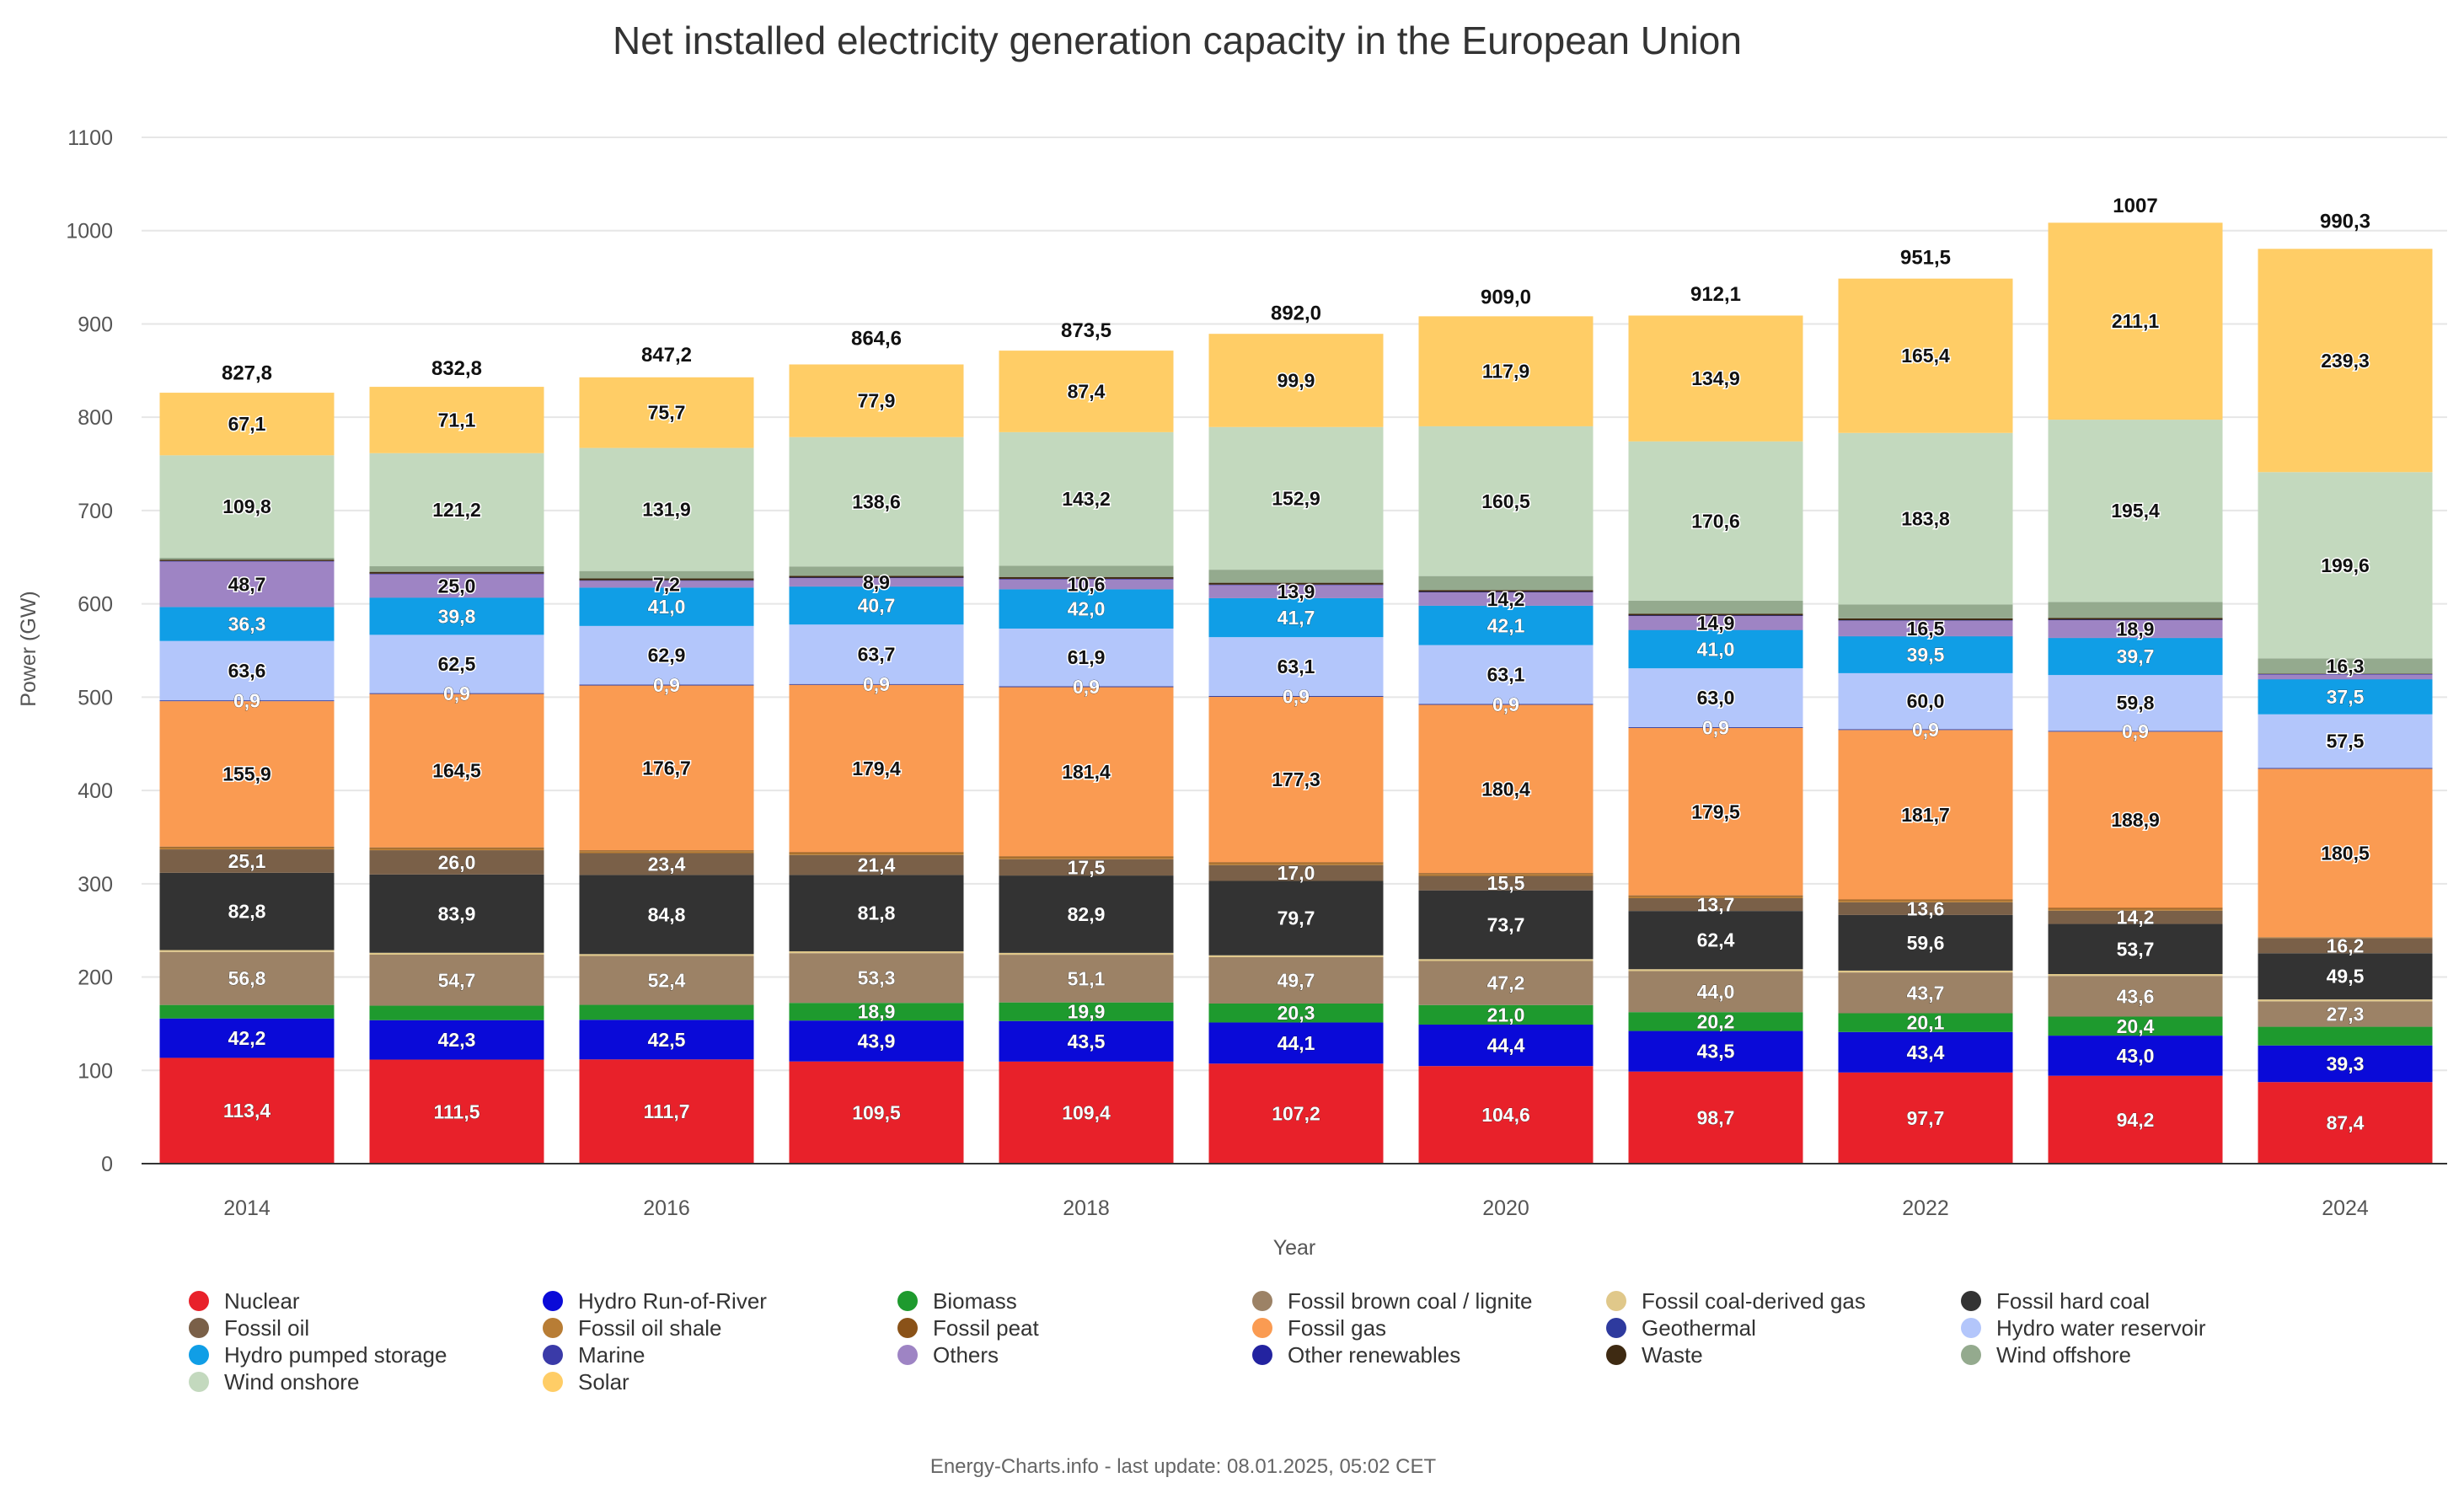 The width and height of the screenshot is (2464, 1499). I want to click on segment-label: 138,6, so click(876, 502).